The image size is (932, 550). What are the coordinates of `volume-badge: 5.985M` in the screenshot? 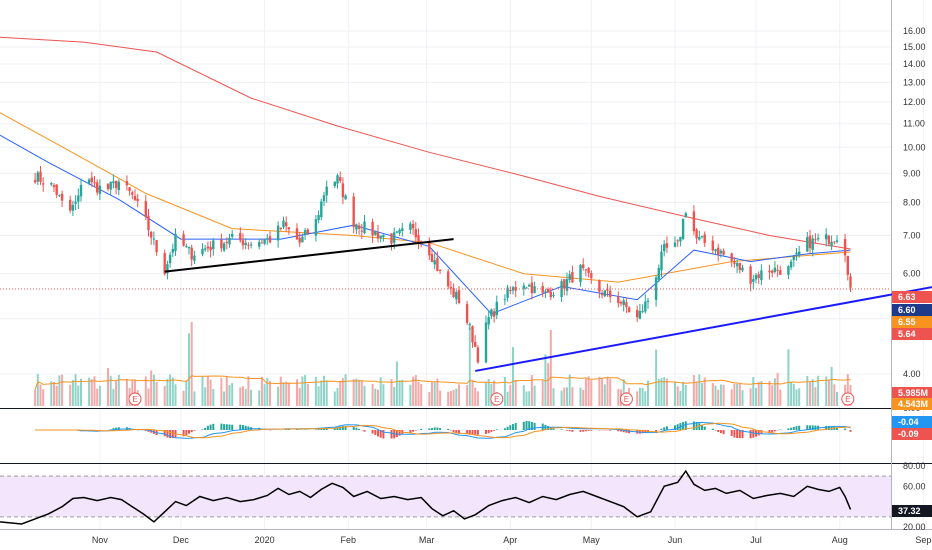 It's located at (913, 393).